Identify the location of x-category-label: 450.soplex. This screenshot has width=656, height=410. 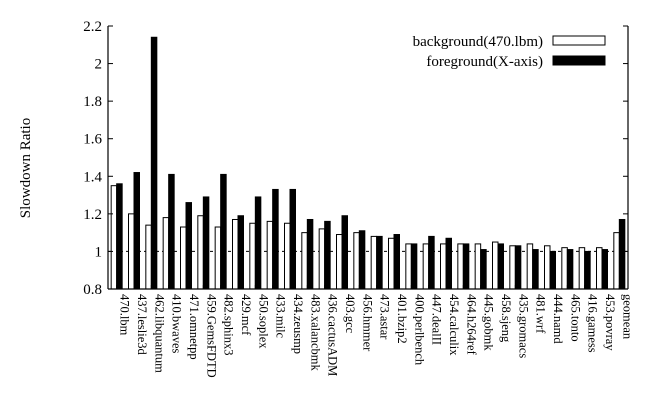
(263, 321).